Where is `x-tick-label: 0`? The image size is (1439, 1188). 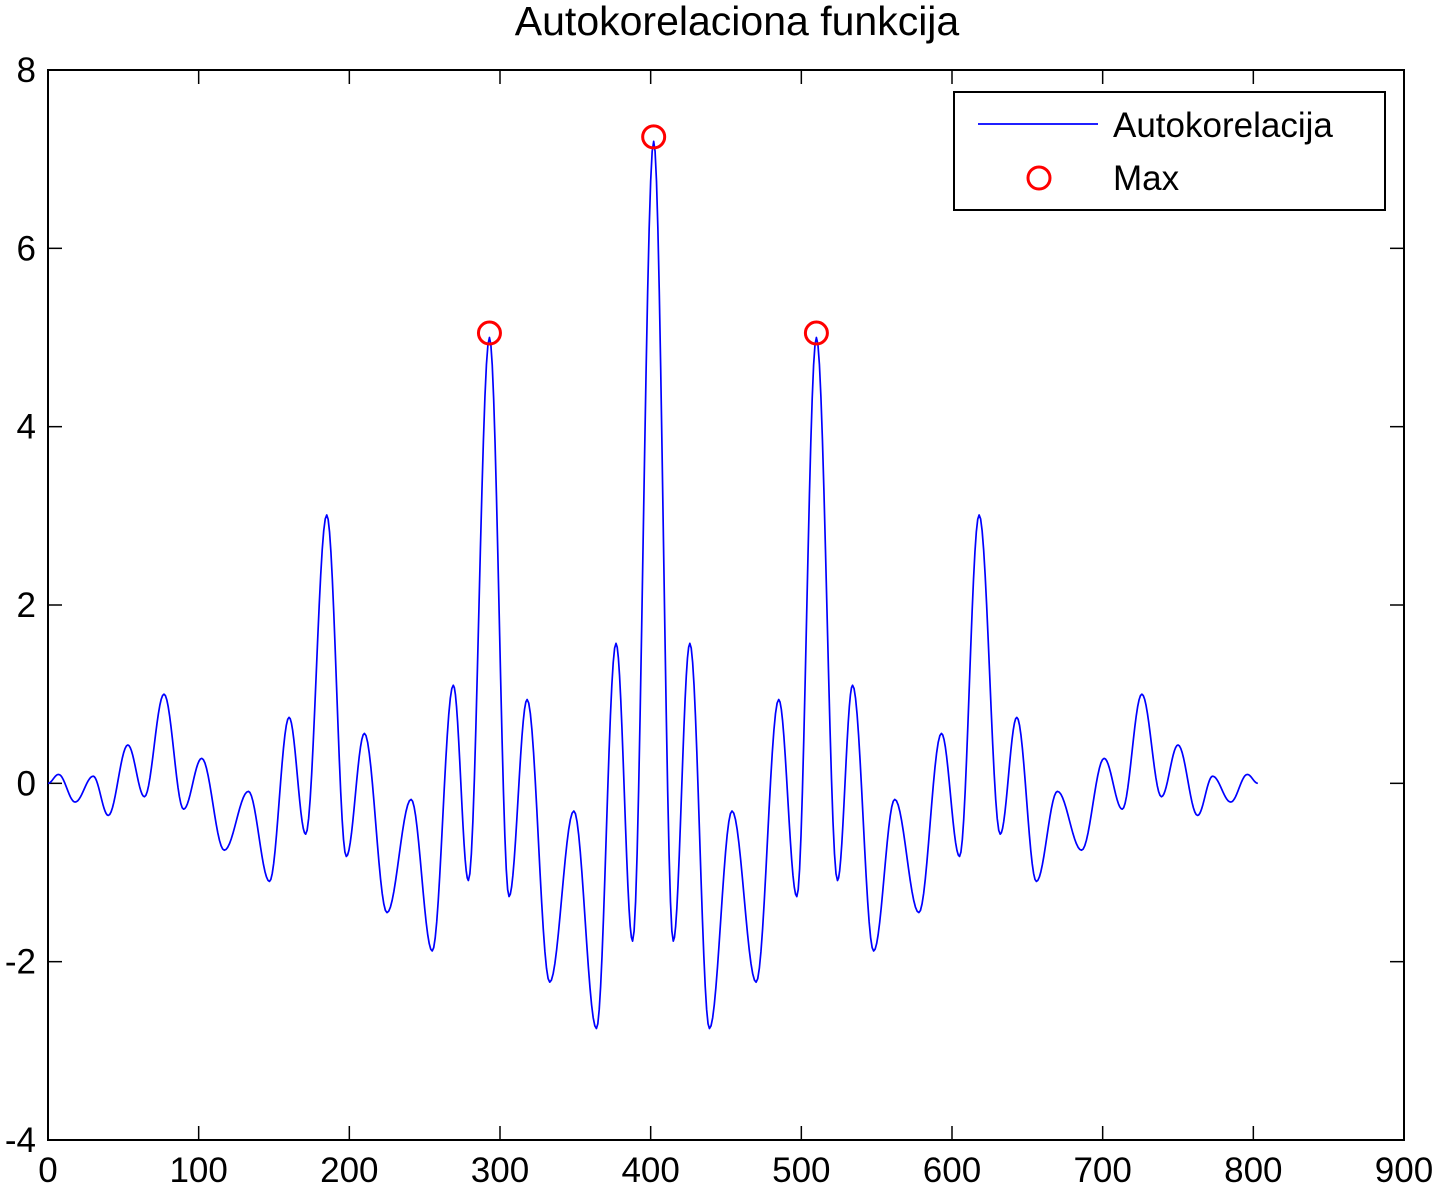 x-tick-label: 0 is located at coordinates (47, 1169).